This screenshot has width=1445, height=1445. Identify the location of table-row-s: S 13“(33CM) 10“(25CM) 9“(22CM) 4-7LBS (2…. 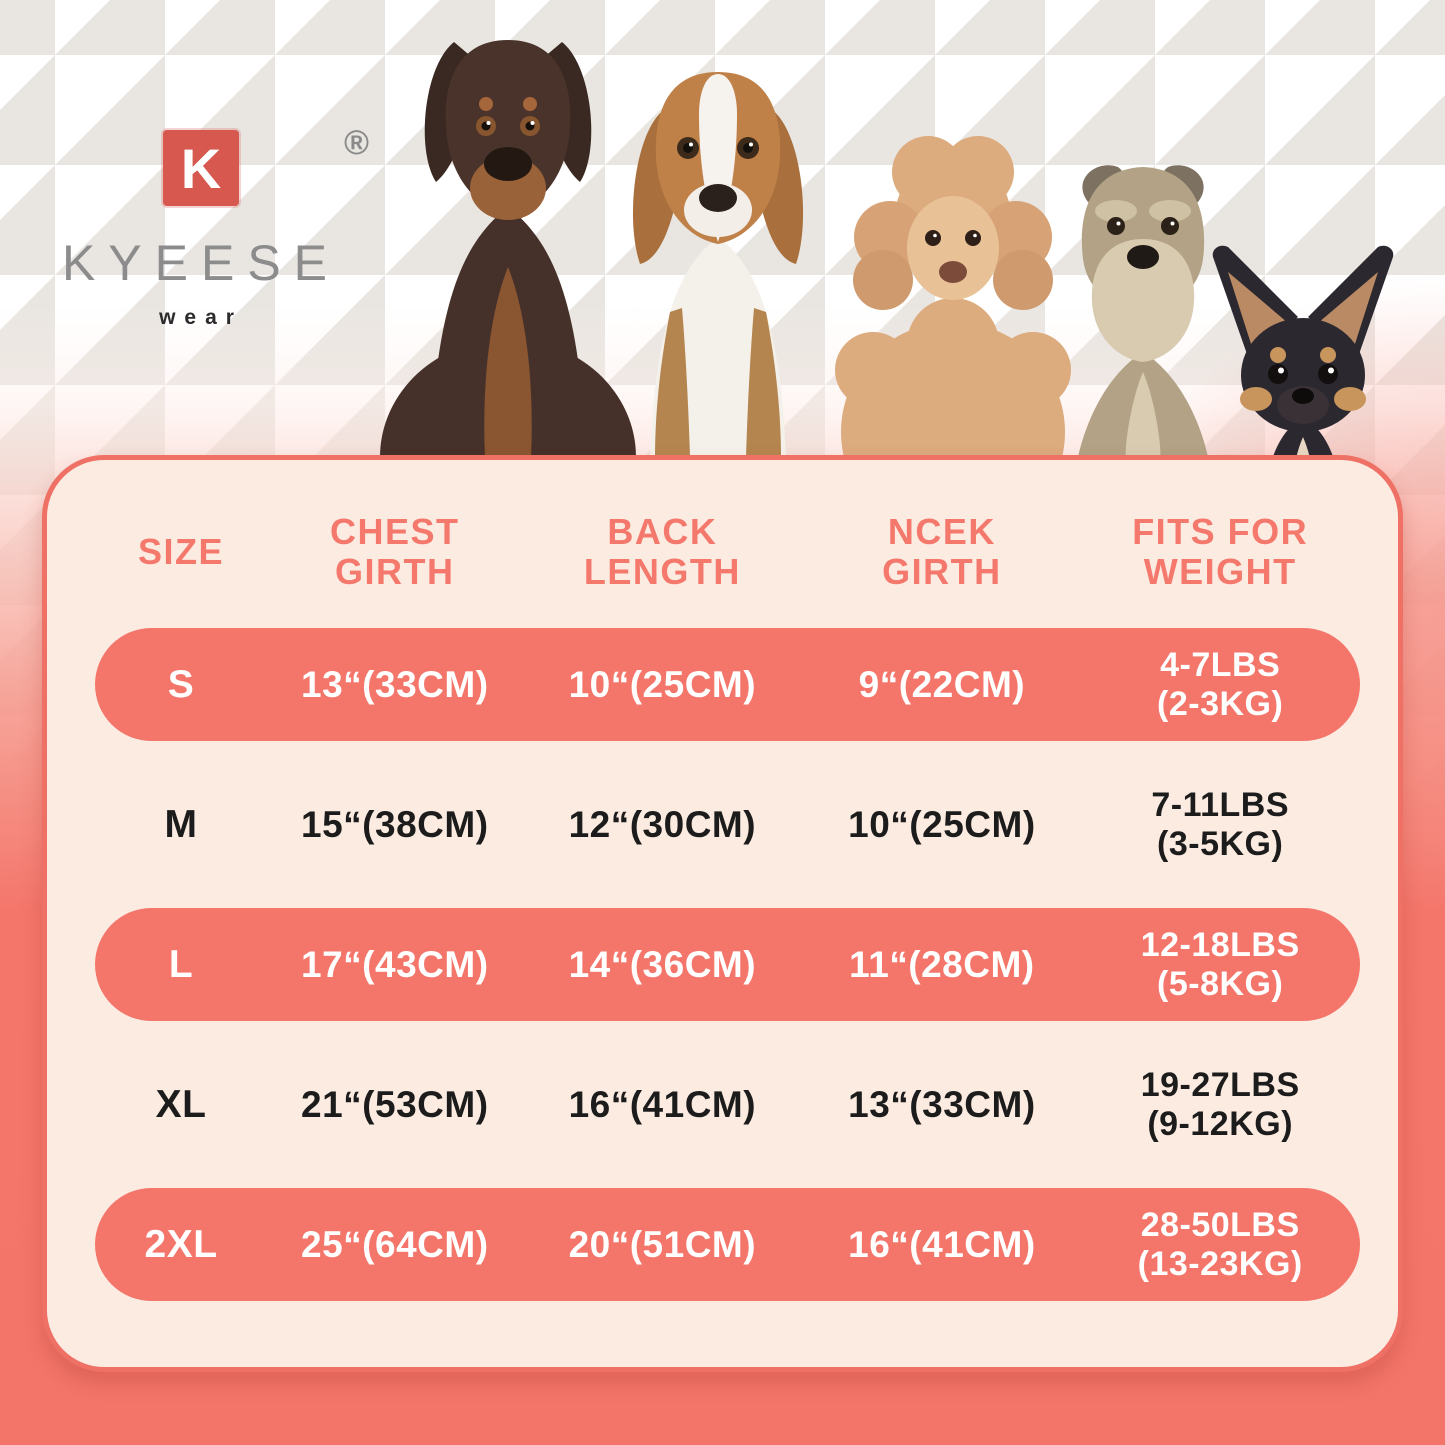
(727, 684).